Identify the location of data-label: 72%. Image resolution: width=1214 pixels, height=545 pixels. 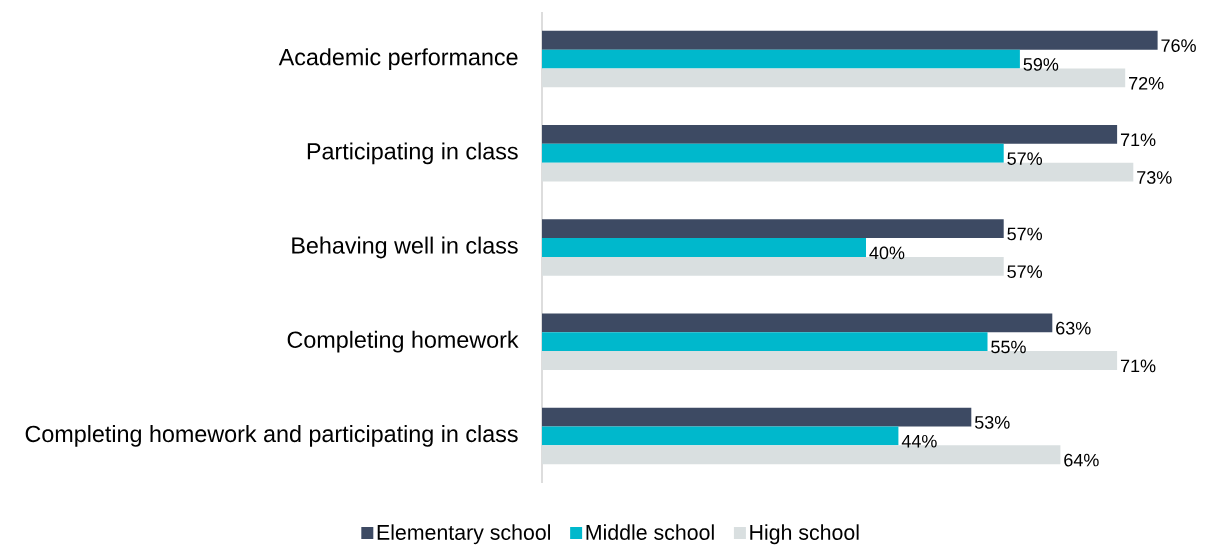
(1146, 83).